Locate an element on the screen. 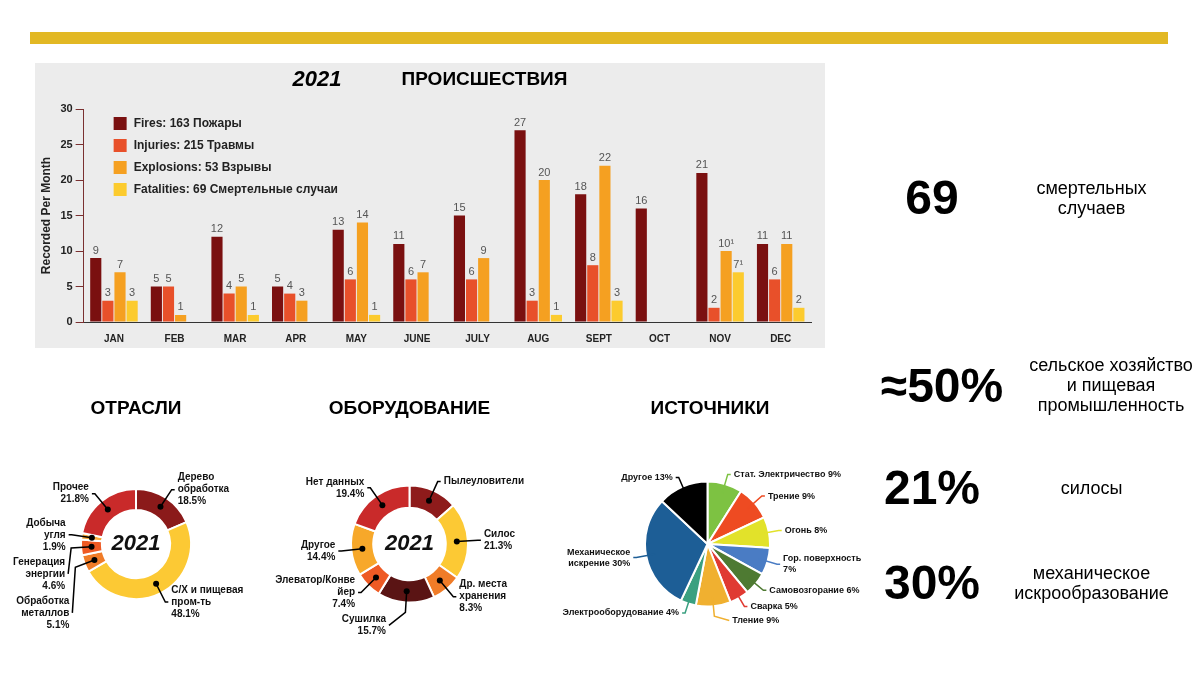  y-axis-title: Recorded Per Month is located at coordinates (45, 215).